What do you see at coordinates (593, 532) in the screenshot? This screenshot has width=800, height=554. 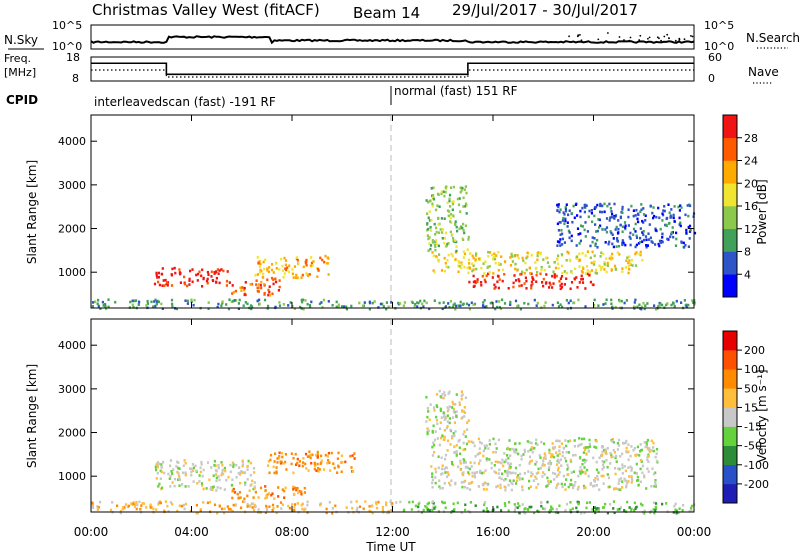 I see `x-tick-label: 20:00` at bounding box center [593, 532].